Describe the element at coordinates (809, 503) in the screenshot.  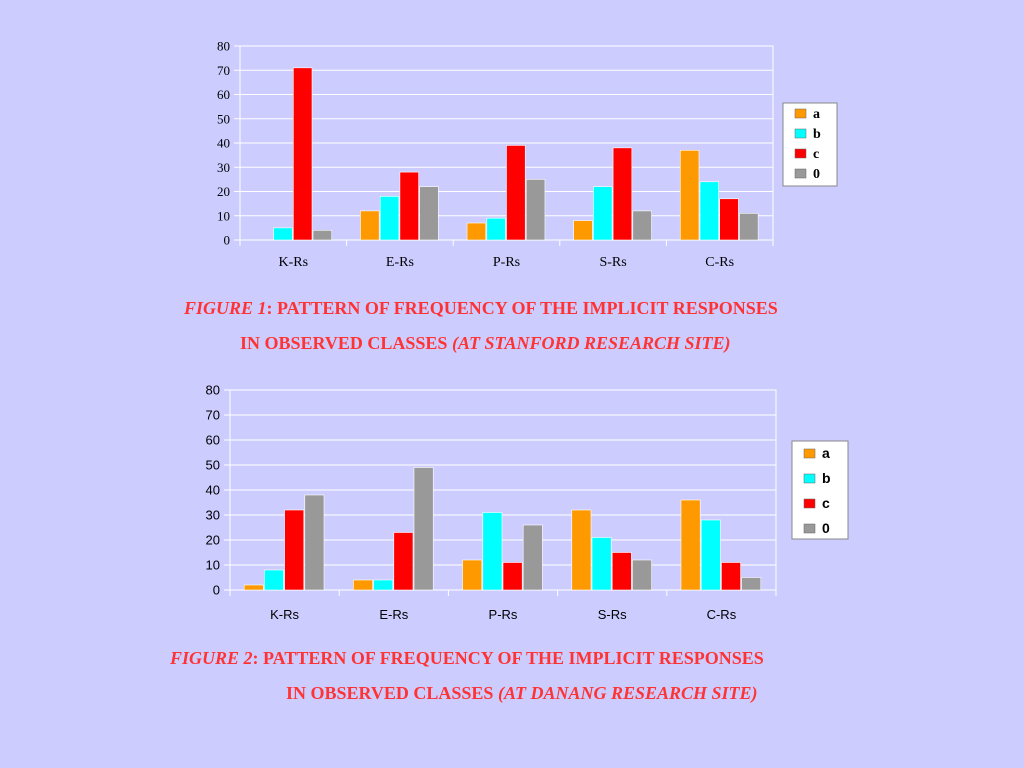
I see `chart-2-legend-swatch-c` at that location.